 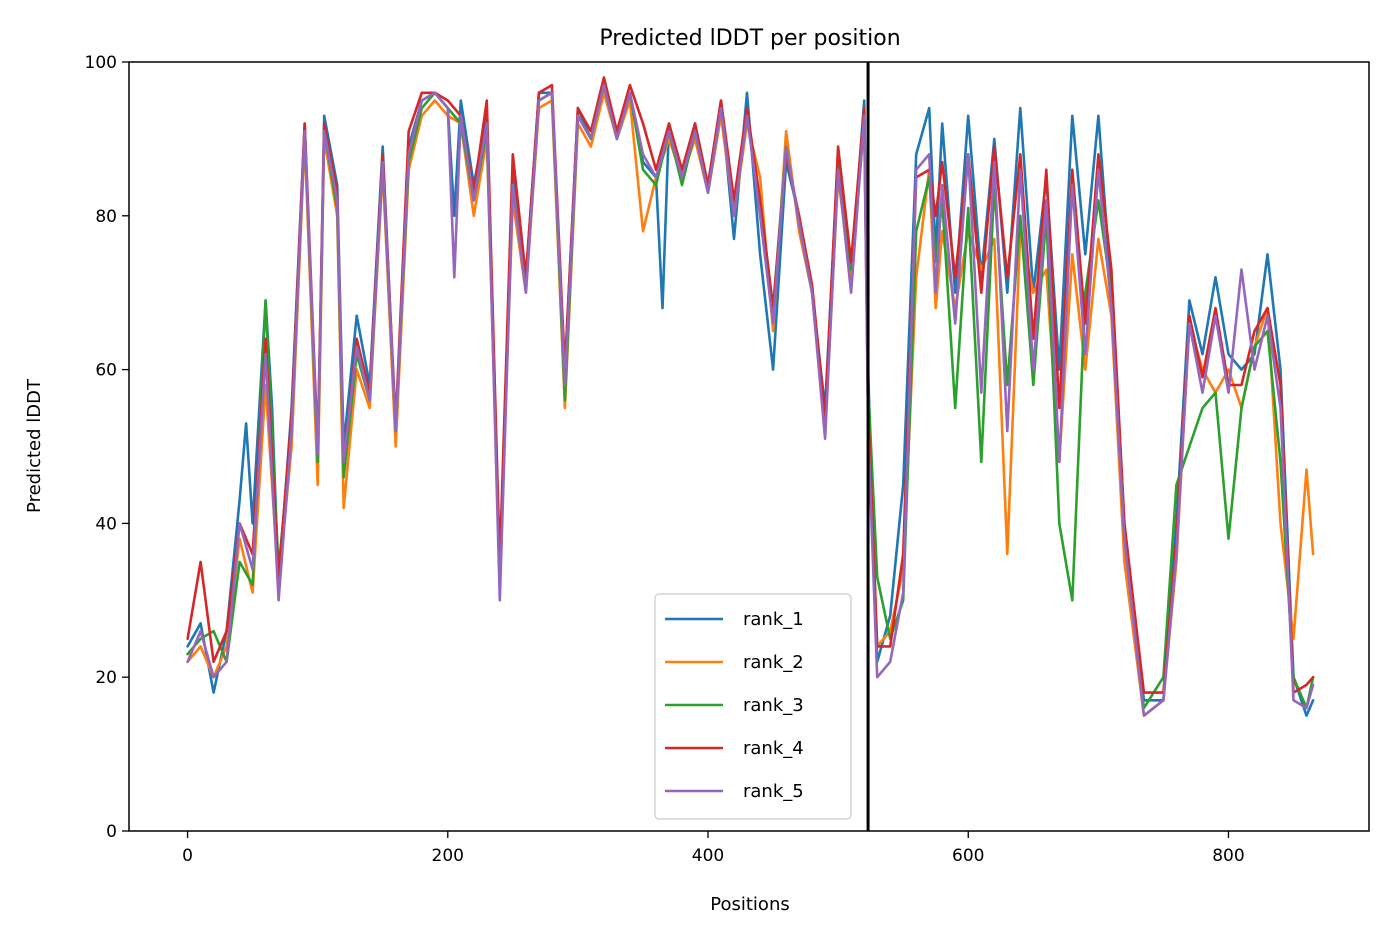 I want to click on y-tick-label: 100, so click(x=101, y=63).